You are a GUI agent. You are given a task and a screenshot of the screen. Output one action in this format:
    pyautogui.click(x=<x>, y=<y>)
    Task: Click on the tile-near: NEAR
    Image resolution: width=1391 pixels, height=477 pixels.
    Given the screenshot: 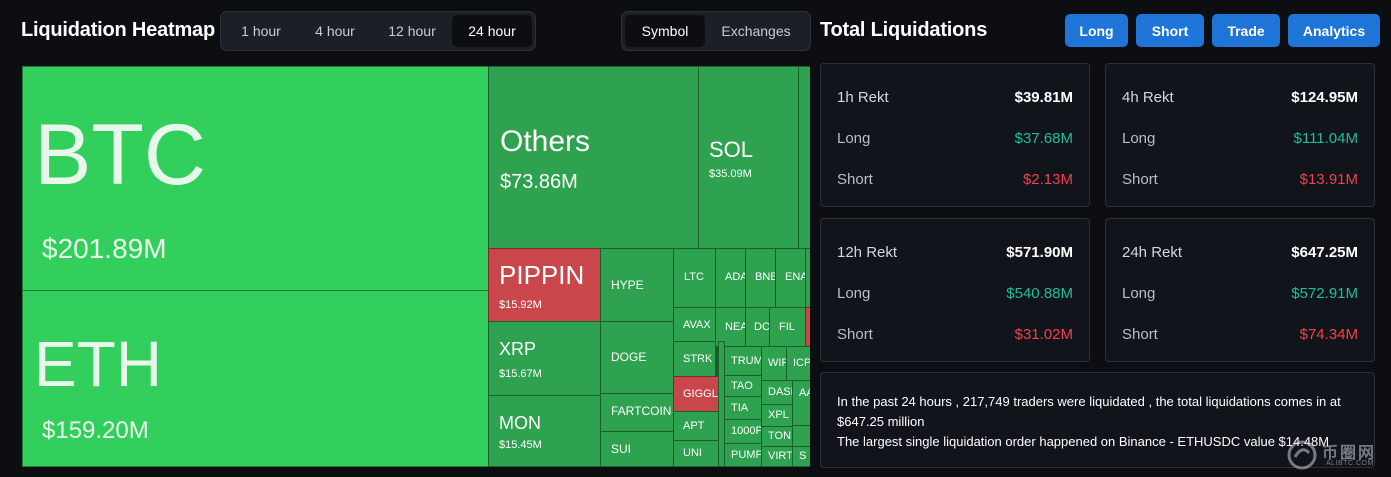 What is the action you would take?
    pyautogui.click(x=730, y=327)
    